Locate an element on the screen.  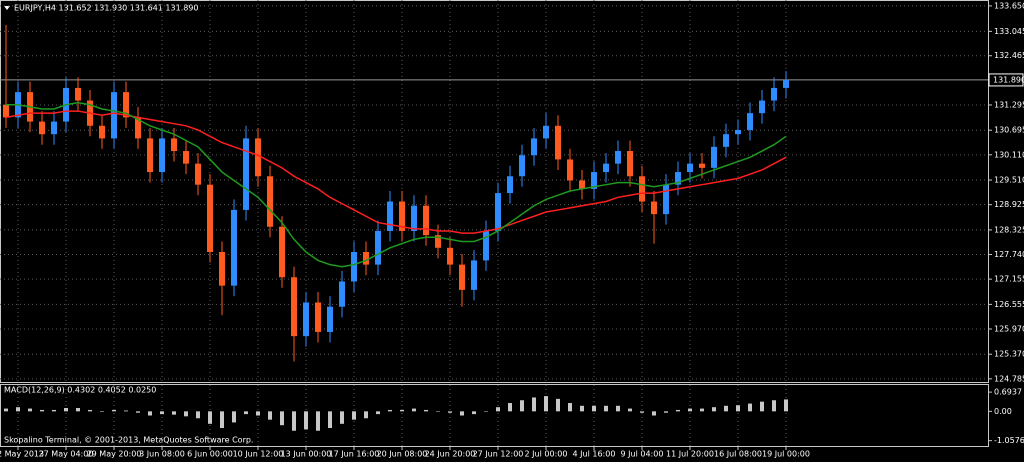
x-tick-label: 4 Jul 16:00 is located at coordinates (594, 454).